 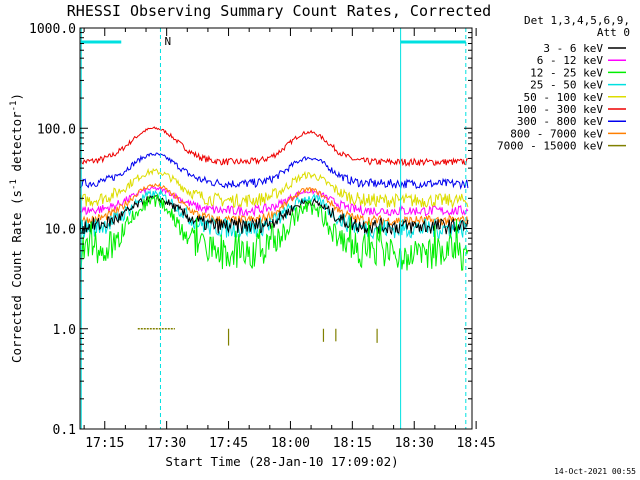 I want to click on legend-label: 800 - 7000 keV, so click(x=556, y=133).